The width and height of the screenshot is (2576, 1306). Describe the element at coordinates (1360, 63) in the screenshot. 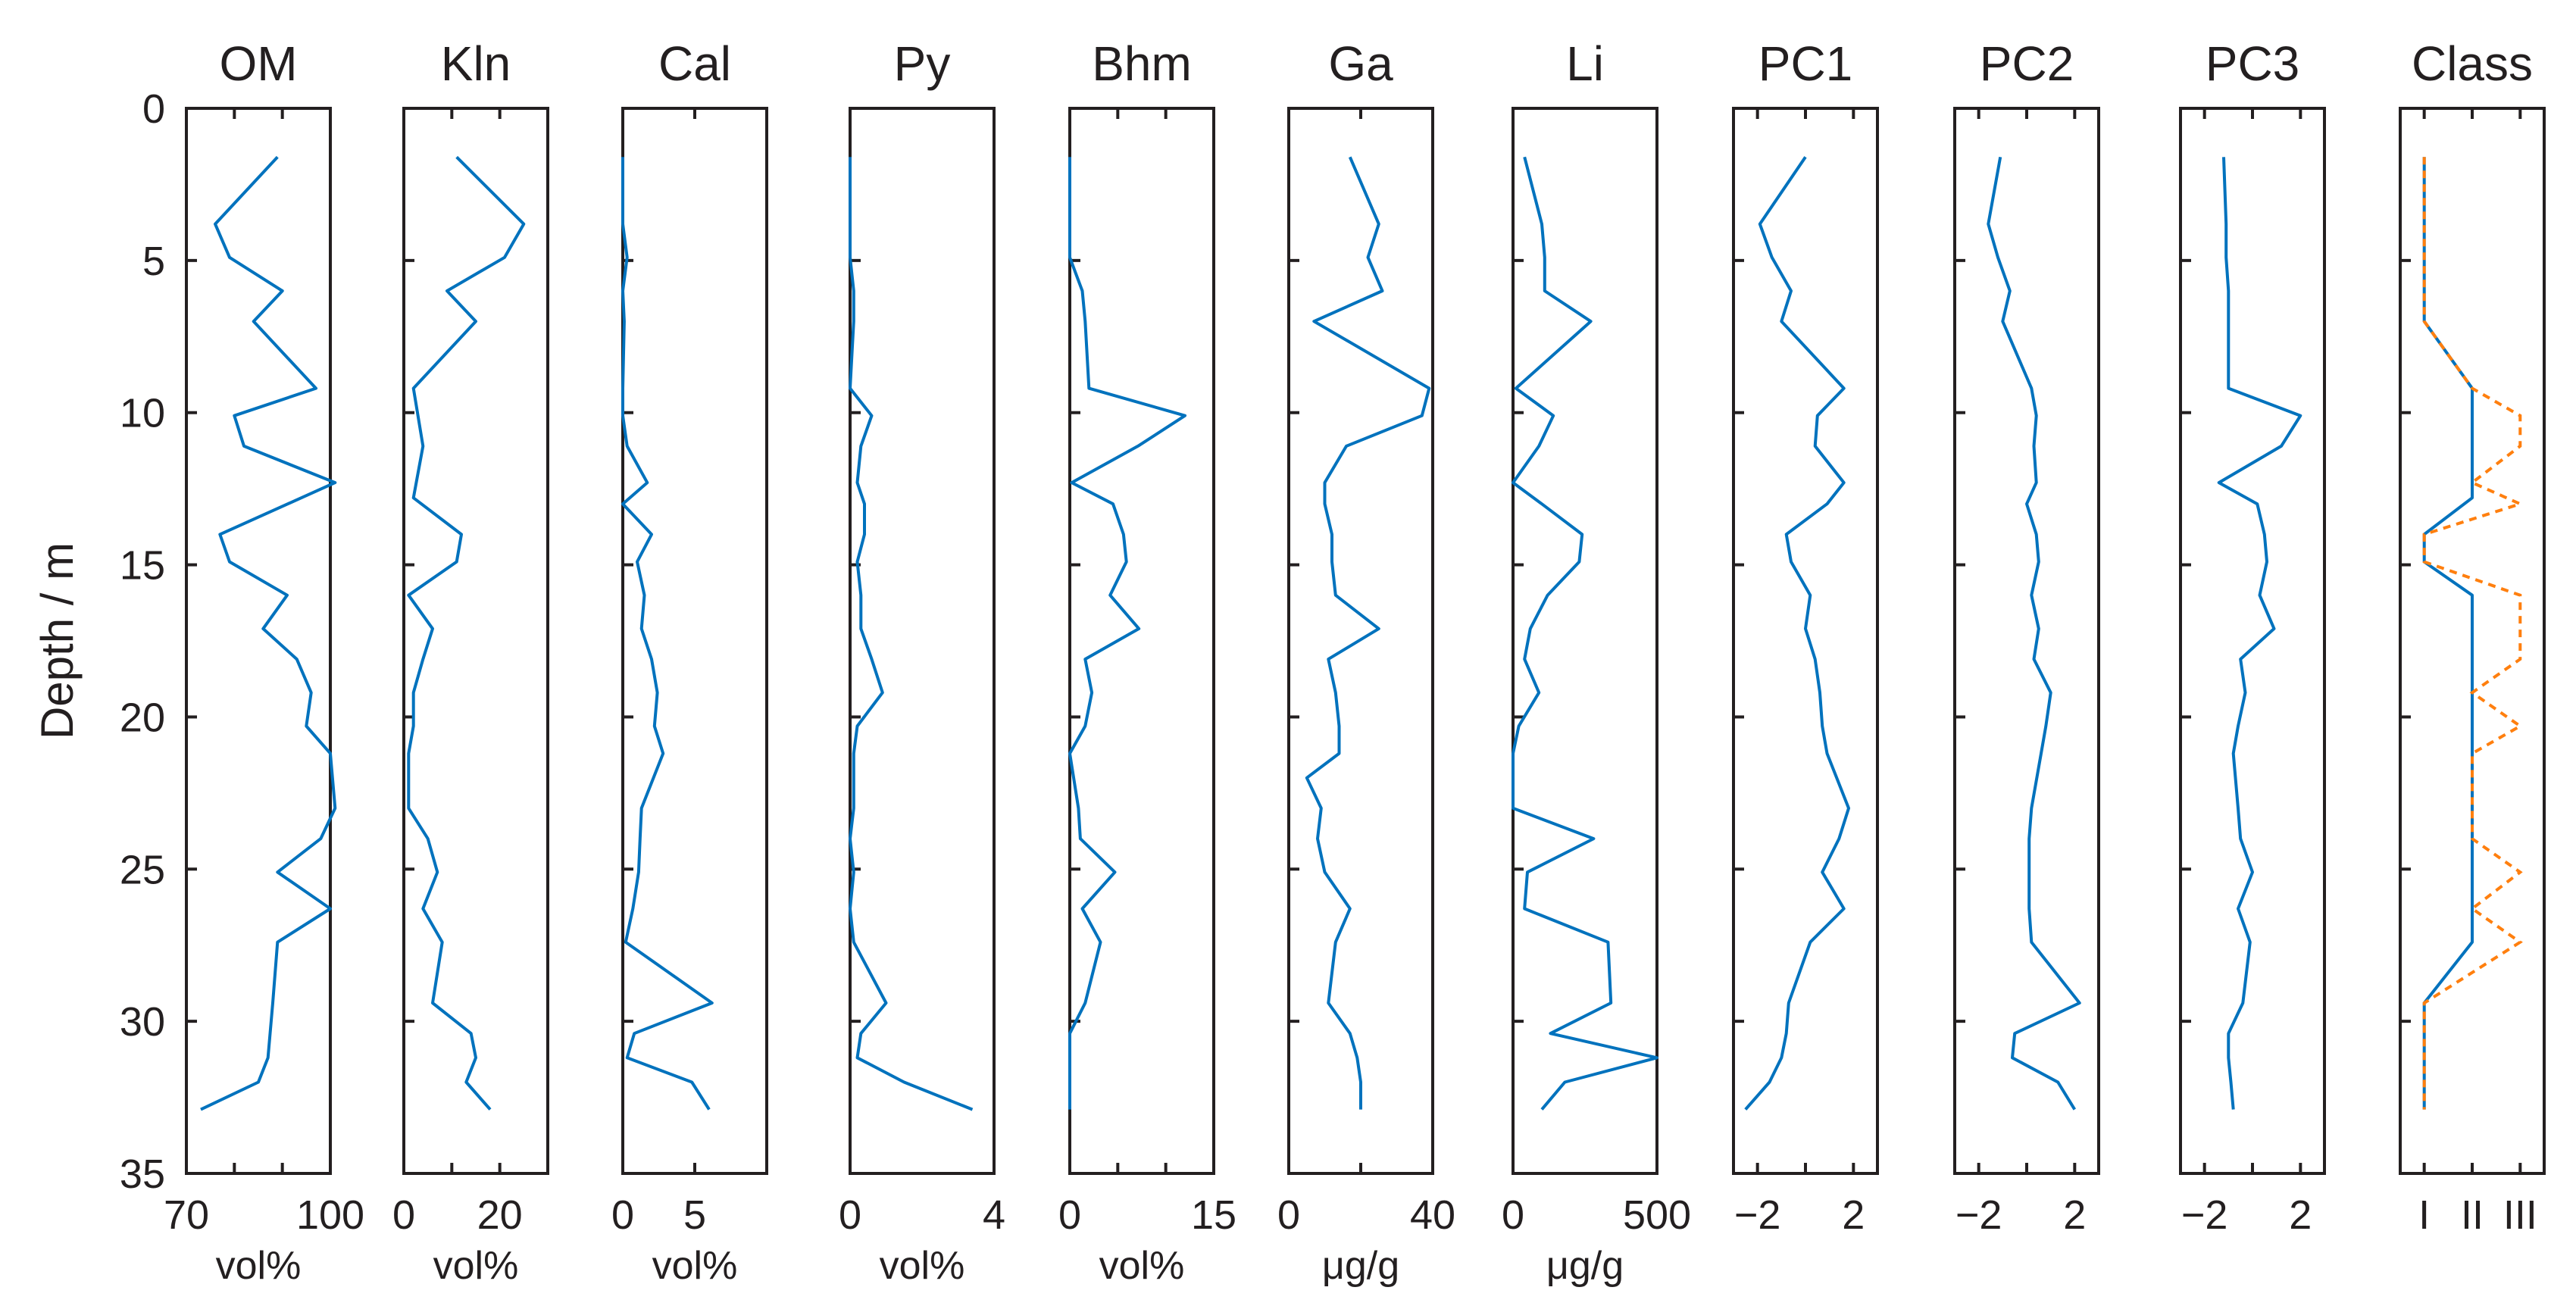

I see `panel-title: Ga` at that location.